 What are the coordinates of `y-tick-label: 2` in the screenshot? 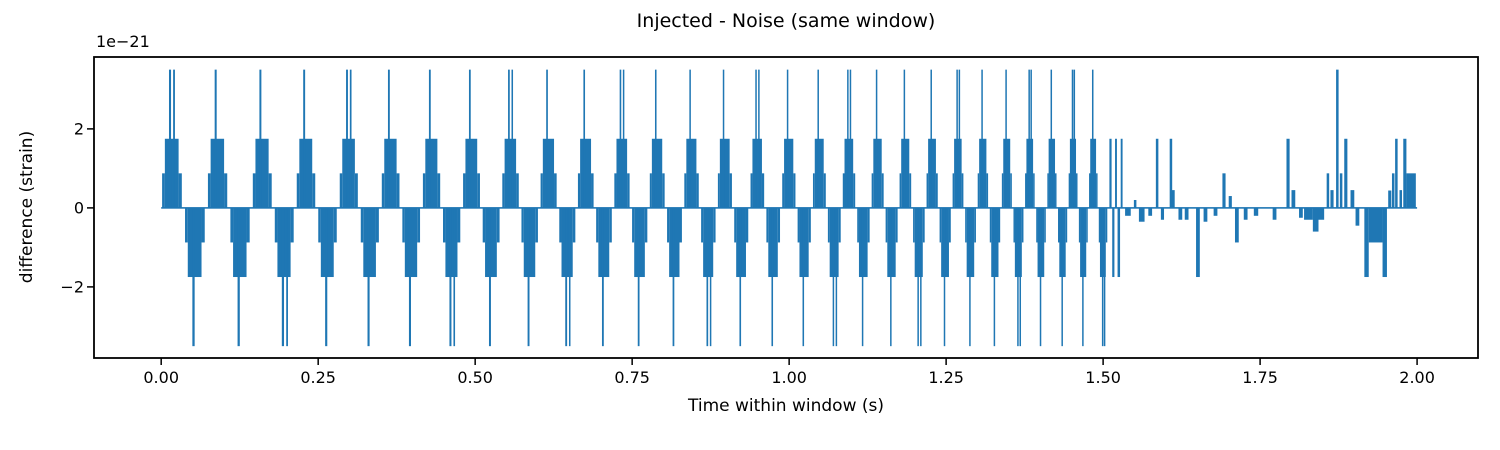 It's located at (78, 129).